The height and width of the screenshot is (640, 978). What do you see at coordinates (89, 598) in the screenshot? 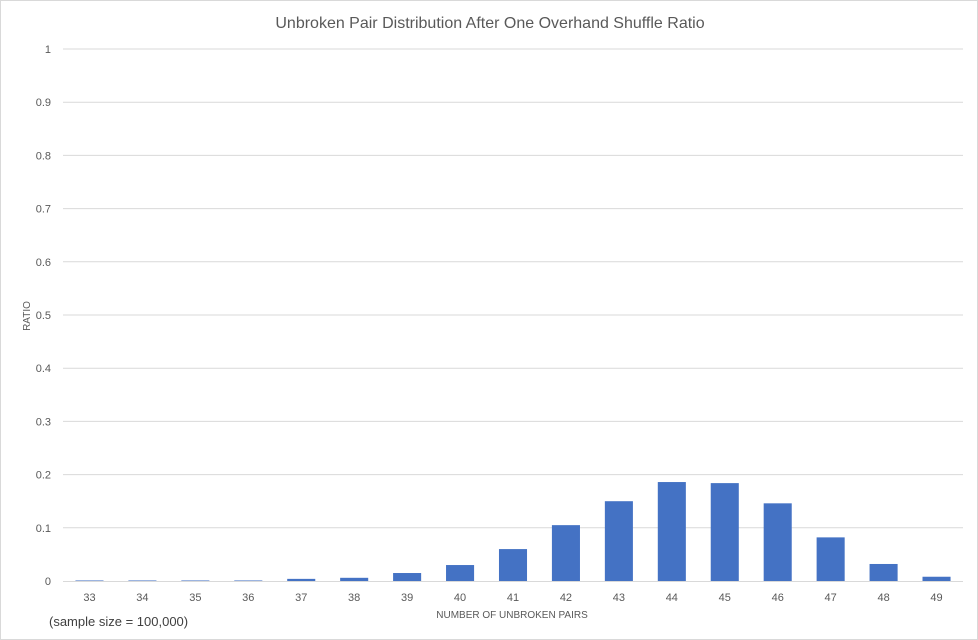
I see `x-tick-label: 33` at bounding box center [89, 598].